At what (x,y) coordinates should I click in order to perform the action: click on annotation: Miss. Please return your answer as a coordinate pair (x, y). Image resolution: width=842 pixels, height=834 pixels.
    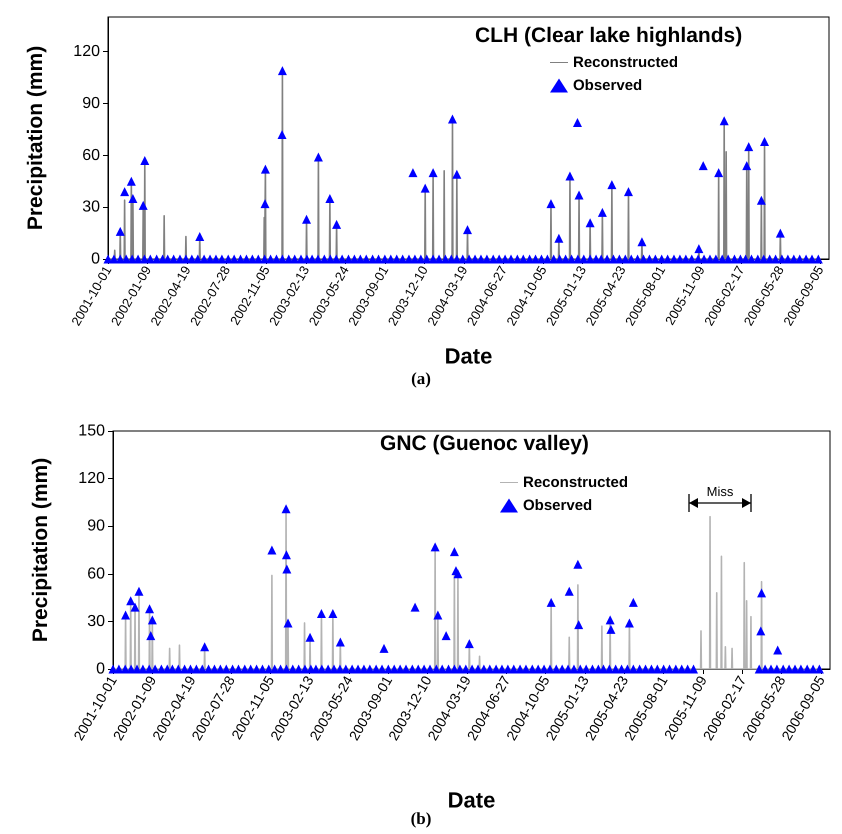
    Looking at the image, I should click on (720, 491).